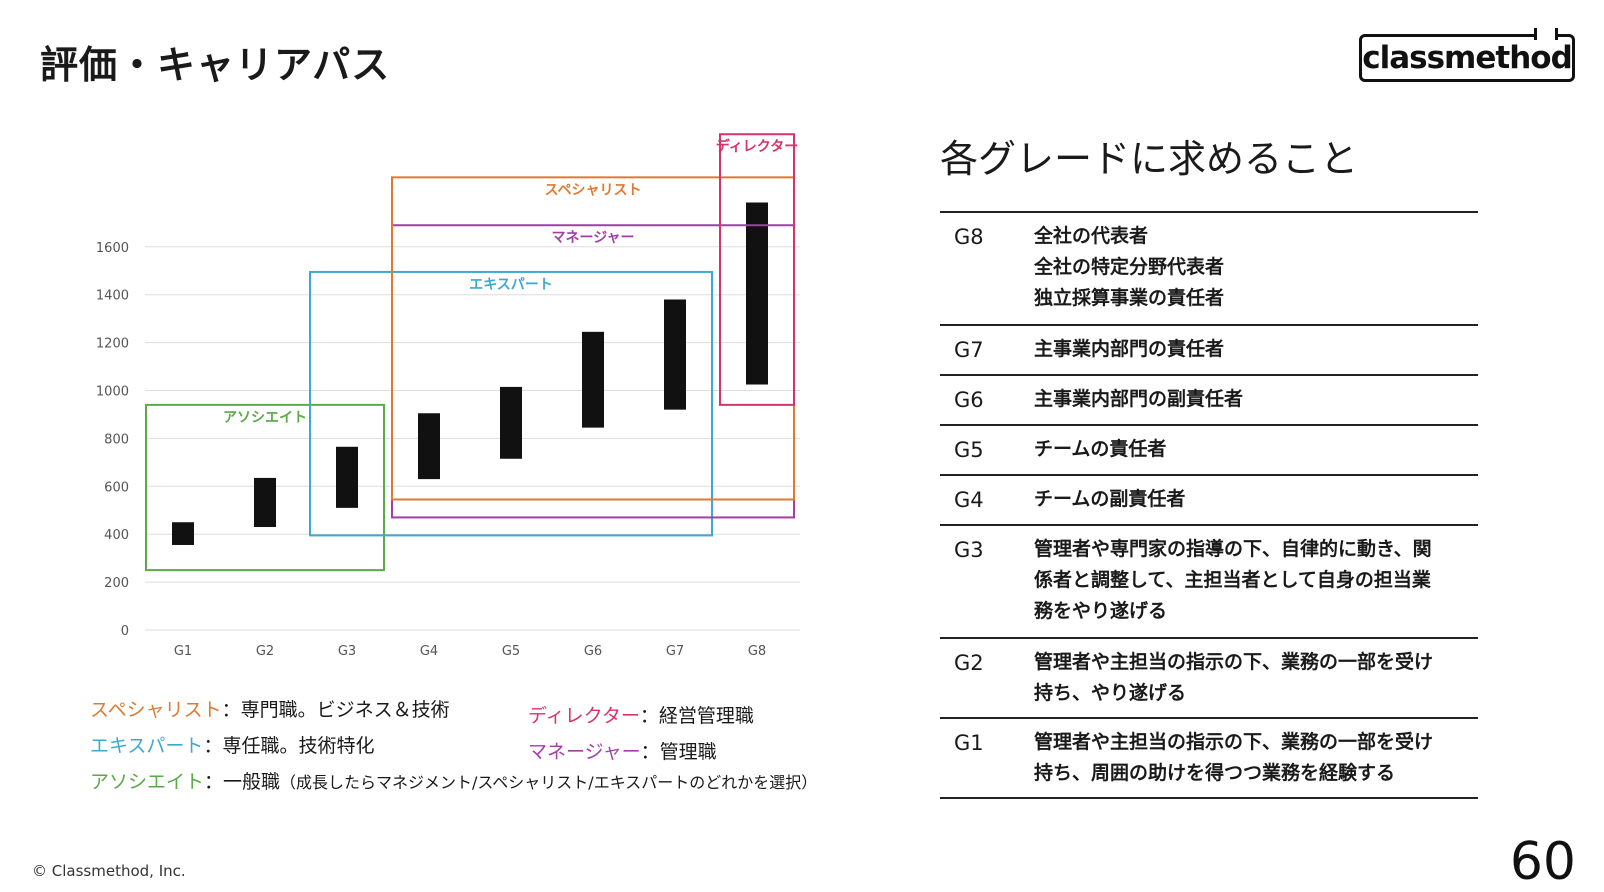 The width and height of the screenshot is (1604, 892). Describe the element at coordinates (969, 400) in the screenshot. I see `grade-code: G6` at that location.